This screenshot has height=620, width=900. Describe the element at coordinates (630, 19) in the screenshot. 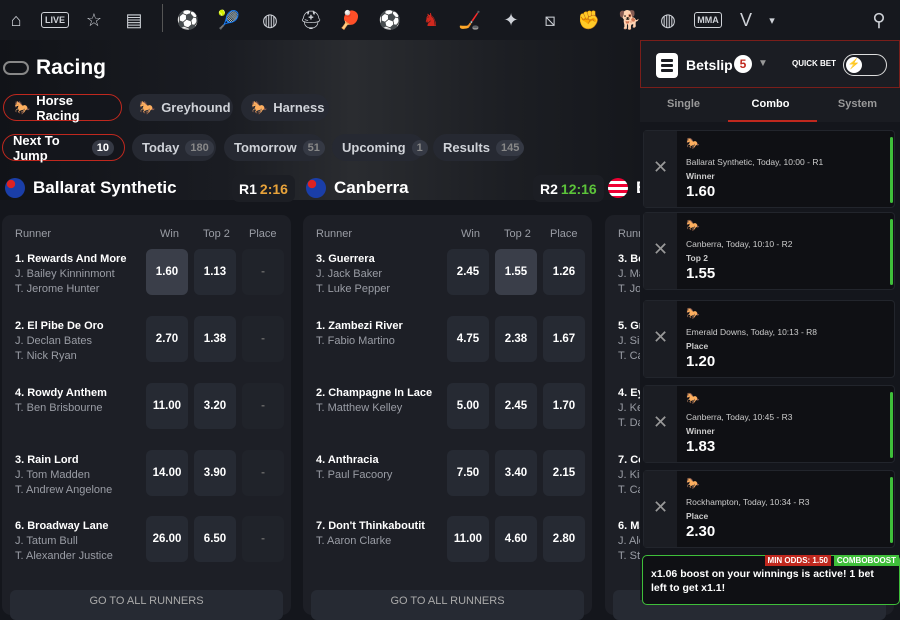

I see `greyhound-icon: 🐕` at that location.